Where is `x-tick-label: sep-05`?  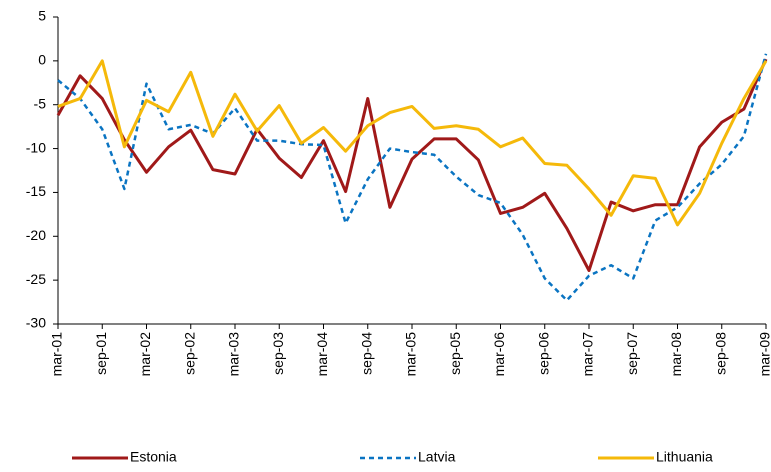
x-tick-label: sep-05 is located at coordinates (455, 353).